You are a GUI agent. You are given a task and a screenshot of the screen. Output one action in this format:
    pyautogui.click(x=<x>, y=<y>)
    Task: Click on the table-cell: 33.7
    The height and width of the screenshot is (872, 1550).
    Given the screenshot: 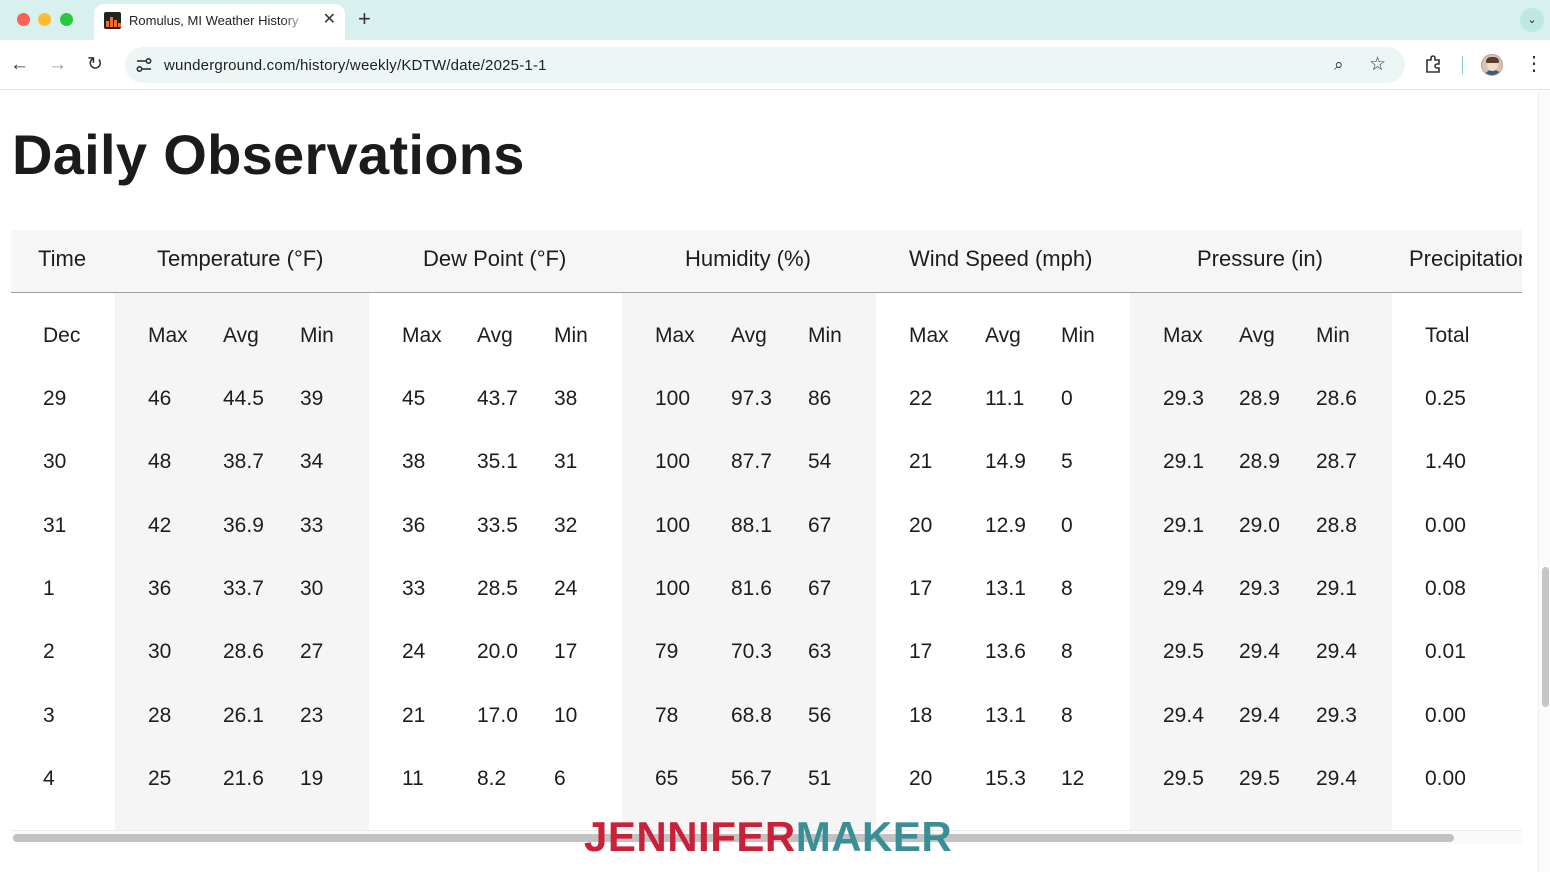 What is the action you would take?
    pyautogui.click(x=243, y=588)
    